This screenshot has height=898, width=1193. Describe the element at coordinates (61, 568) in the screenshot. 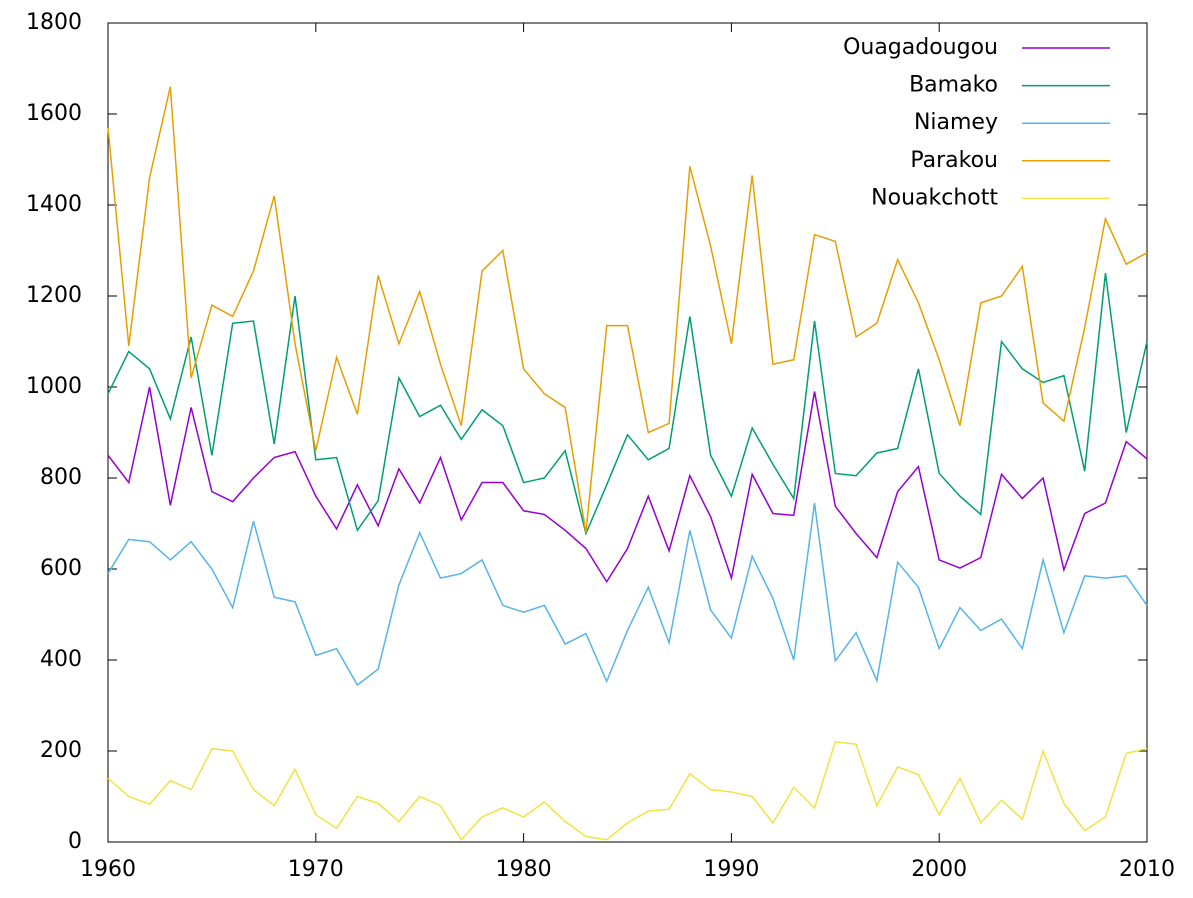

I see `y-tick-label: 600` at that location.